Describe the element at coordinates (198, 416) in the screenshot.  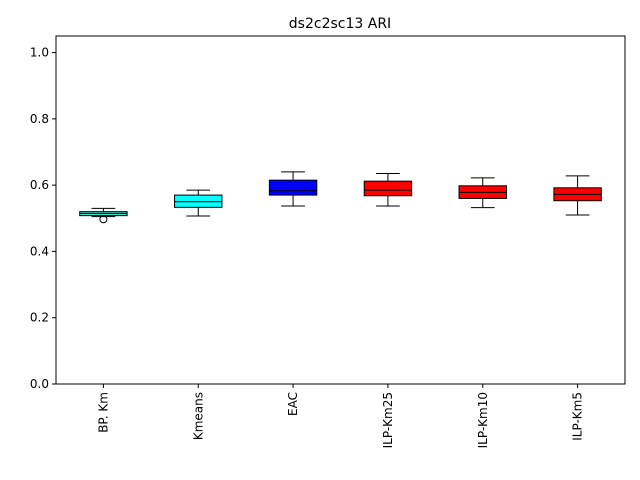
I see `x-tick-label: Kmeans` at that location.